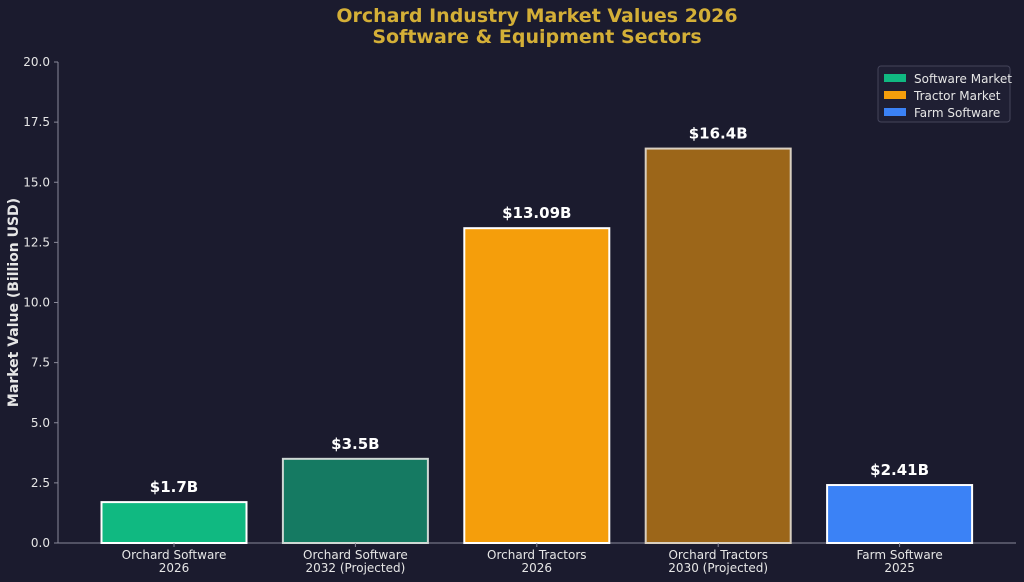  Describe the element at coordinates (36, 182) in the screenshot. I see `y-tick-label: 15.0` at that location.